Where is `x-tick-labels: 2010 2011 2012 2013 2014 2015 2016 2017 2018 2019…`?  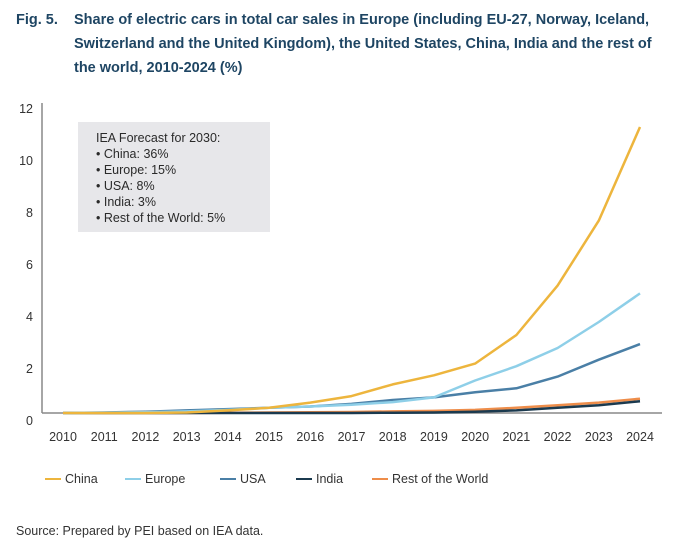
x-tick-labels: 2010 2011 2012 2013 2014 2015 2016 2017 2018 2019… is located at coordinates (351, 437).